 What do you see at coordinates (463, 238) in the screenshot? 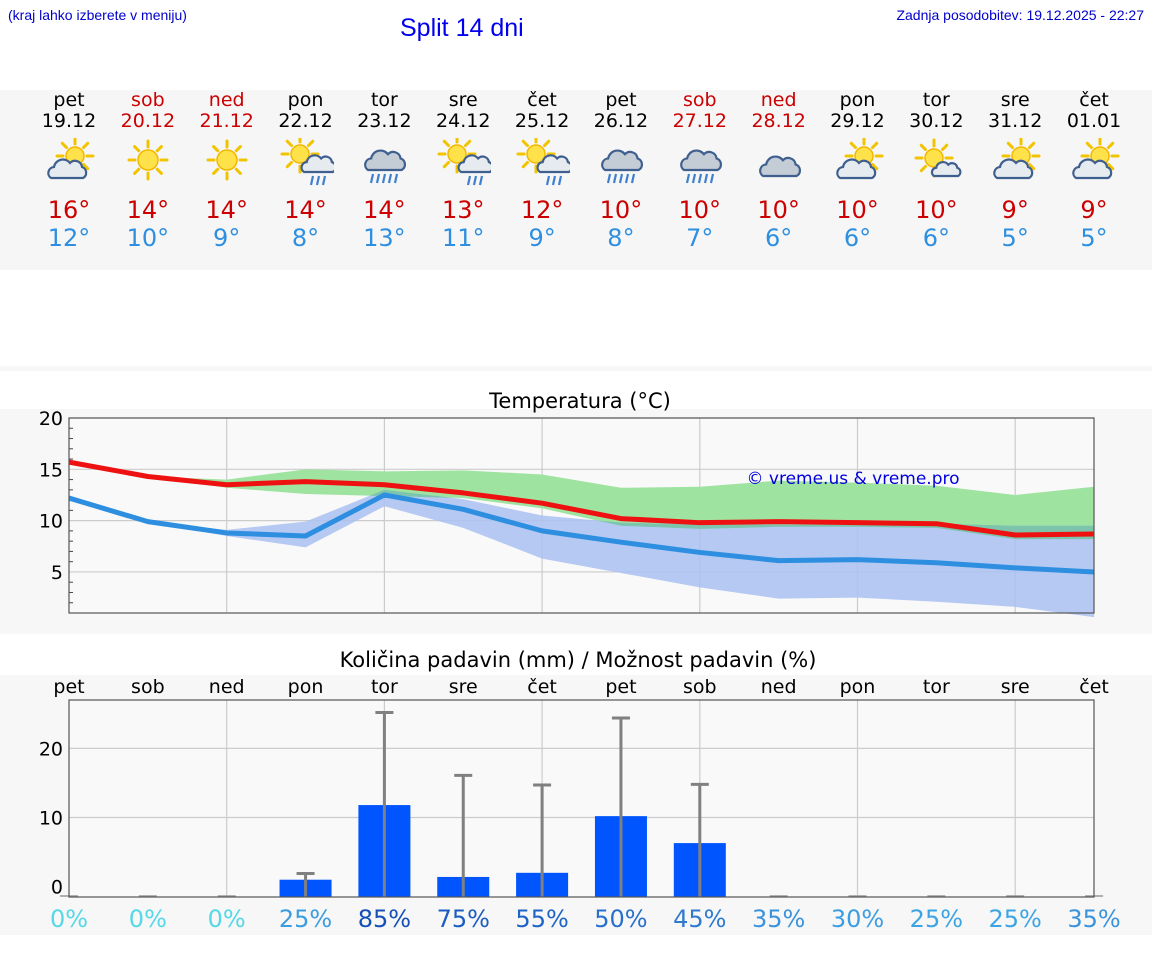
I see `min-temp: 11°` at bounding box center [463, 238].